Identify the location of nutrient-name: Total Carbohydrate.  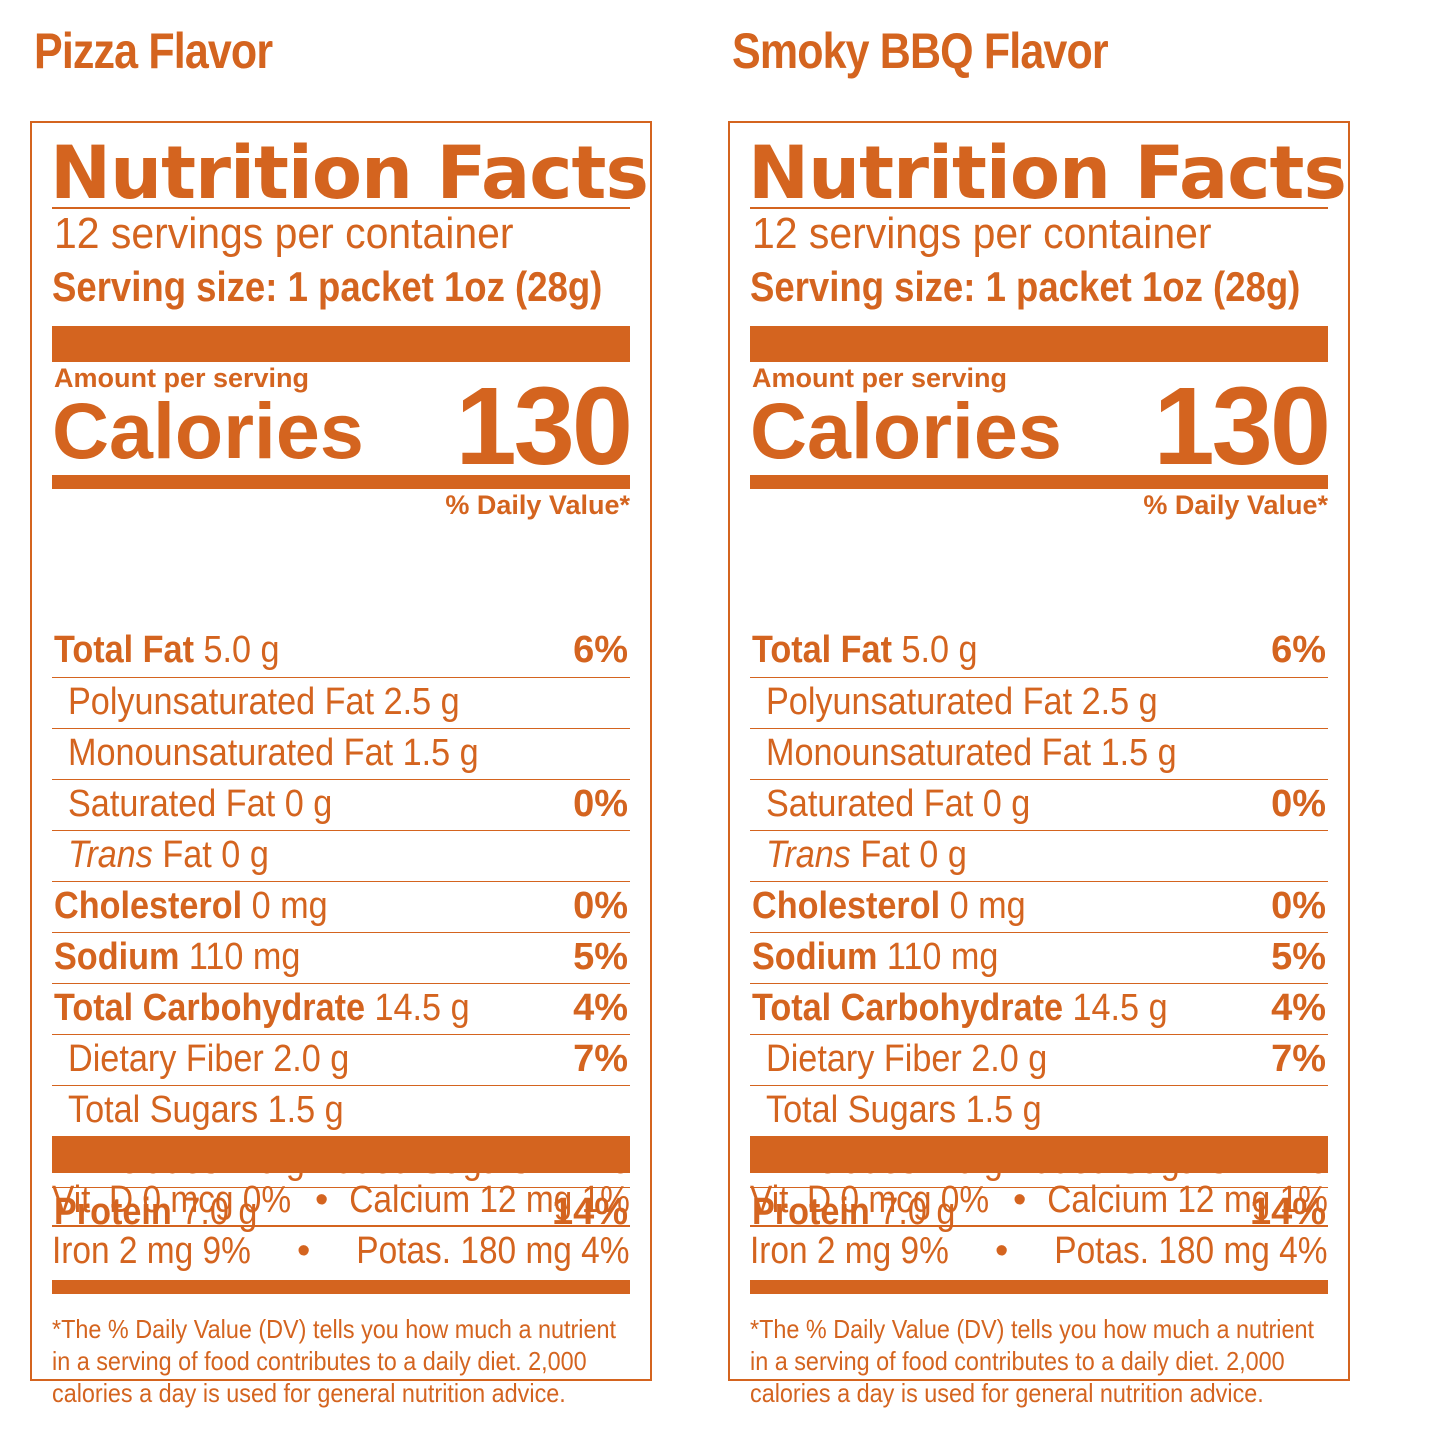
(908, 1008).